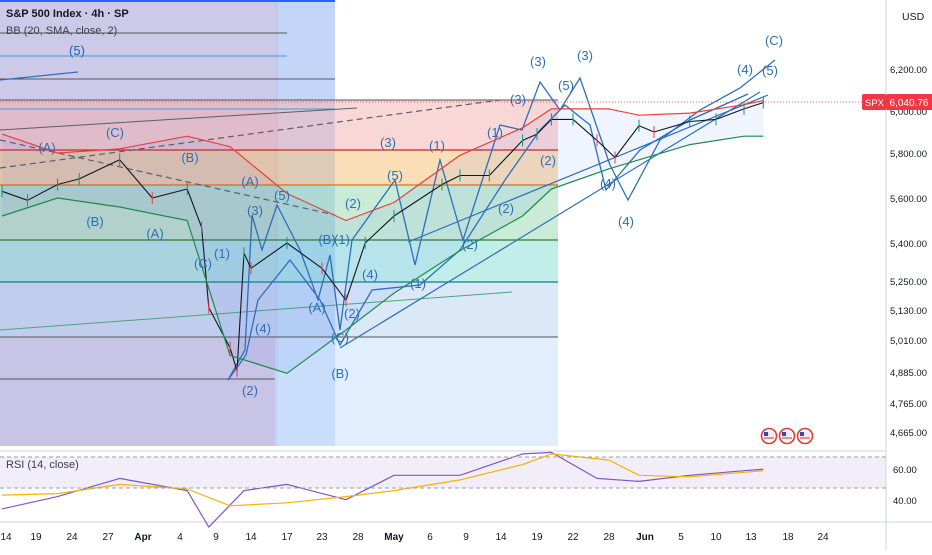  Describe the element at coordinates (908, 244) in the screenshot. I see `price-tick-label: 5,400.00` at that location.